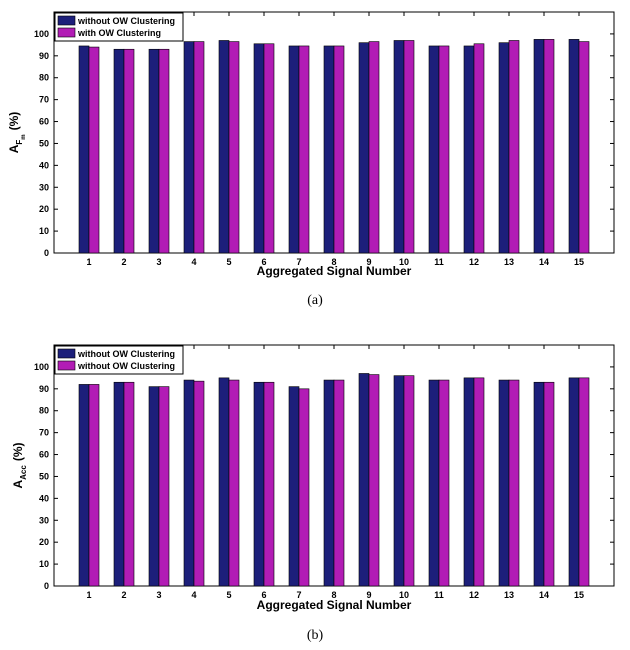 Image resolution: width=630 pixels, height=650 pixels. I want to click on x-tick-label: 6, so click(263, 595).